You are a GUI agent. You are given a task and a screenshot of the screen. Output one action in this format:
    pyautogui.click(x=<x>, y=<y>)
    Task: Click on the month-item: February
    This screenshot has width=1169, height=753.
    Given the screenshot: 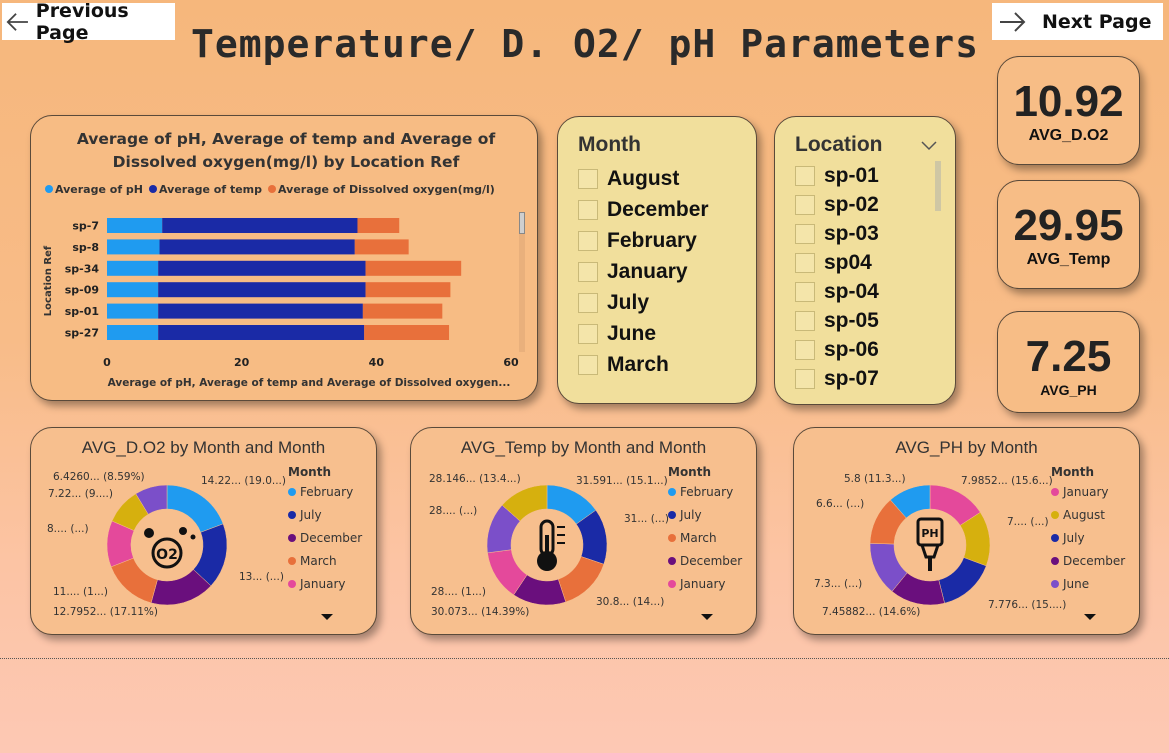 What is the action you would take?
    pyautogui.click(x=637, y=241)
    